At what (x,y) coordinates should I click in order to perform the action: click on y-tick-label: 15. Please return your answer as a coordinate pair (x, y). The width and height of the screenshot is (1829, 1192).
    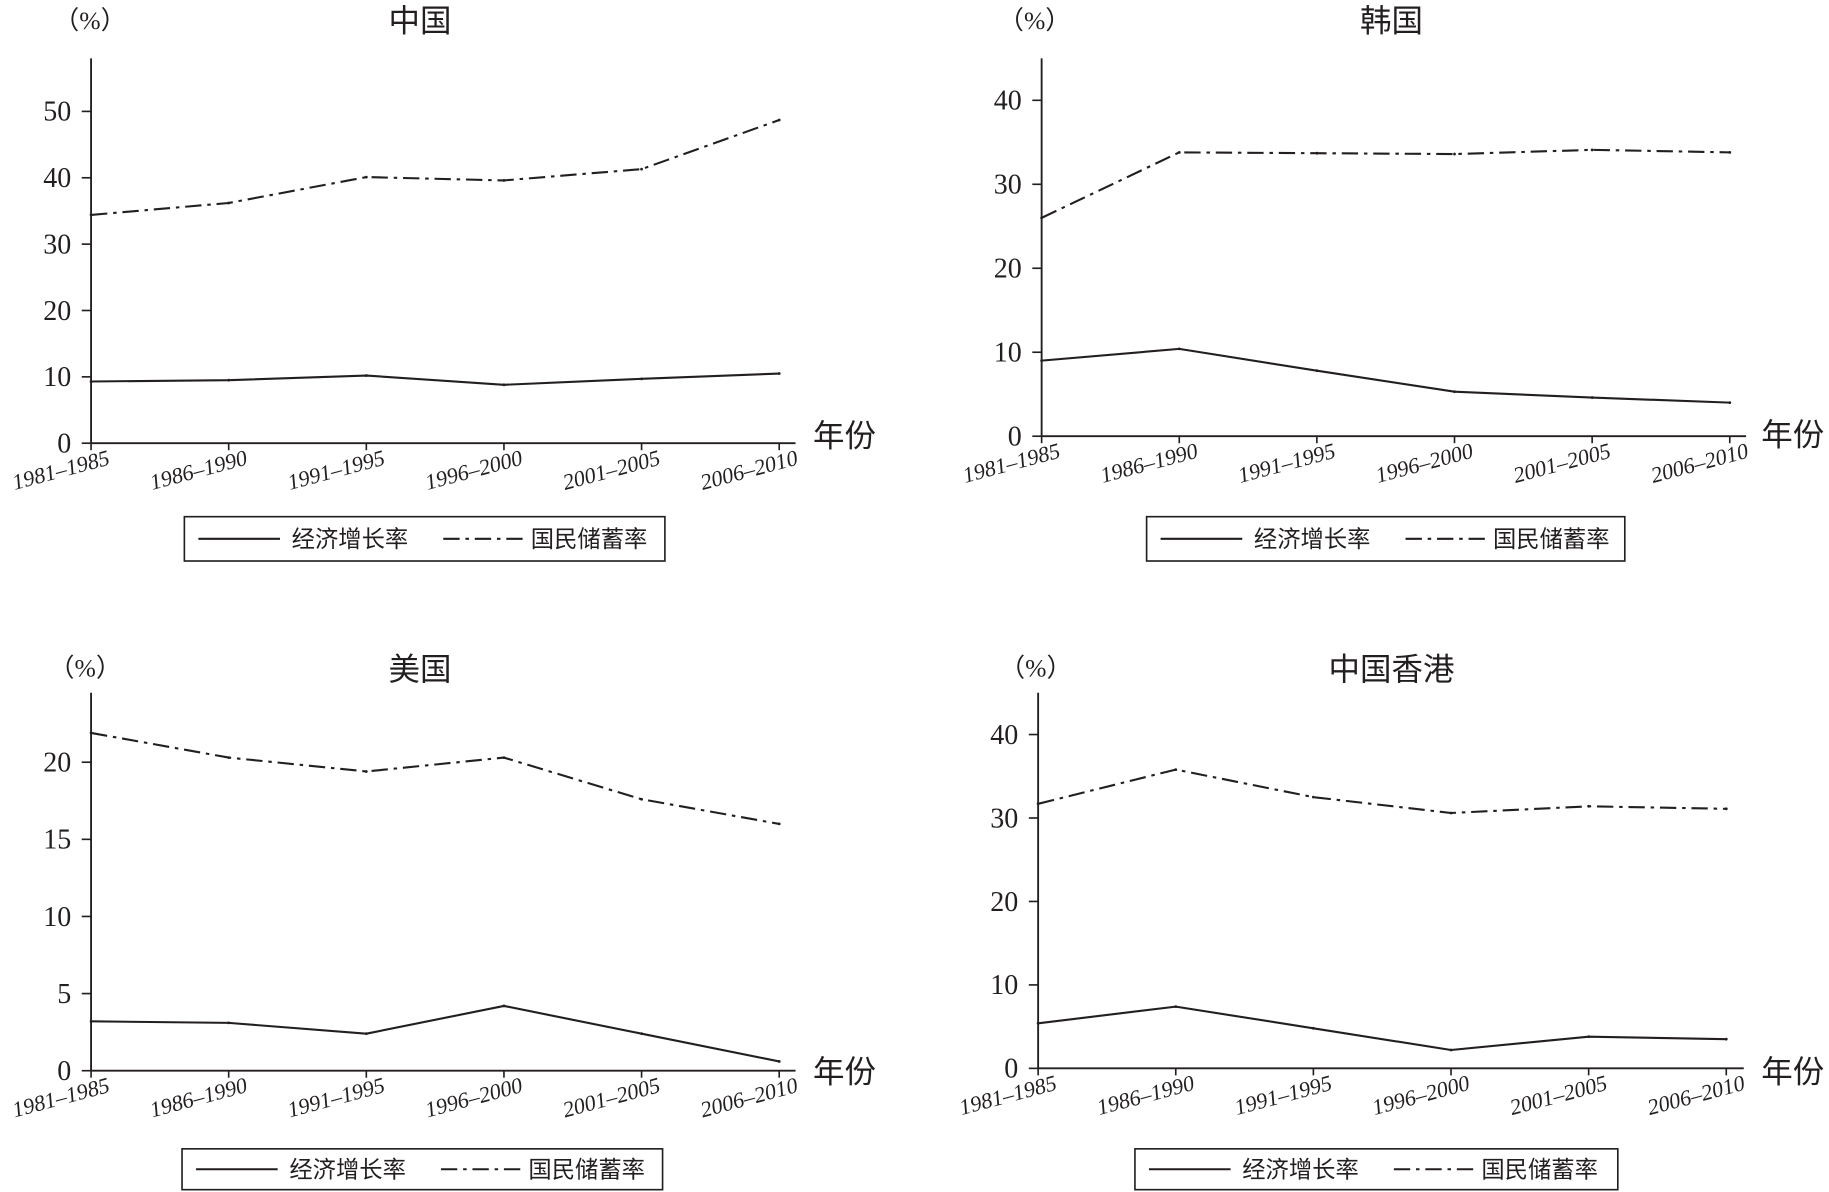
    Looking at the image, I should click on (57, 840).